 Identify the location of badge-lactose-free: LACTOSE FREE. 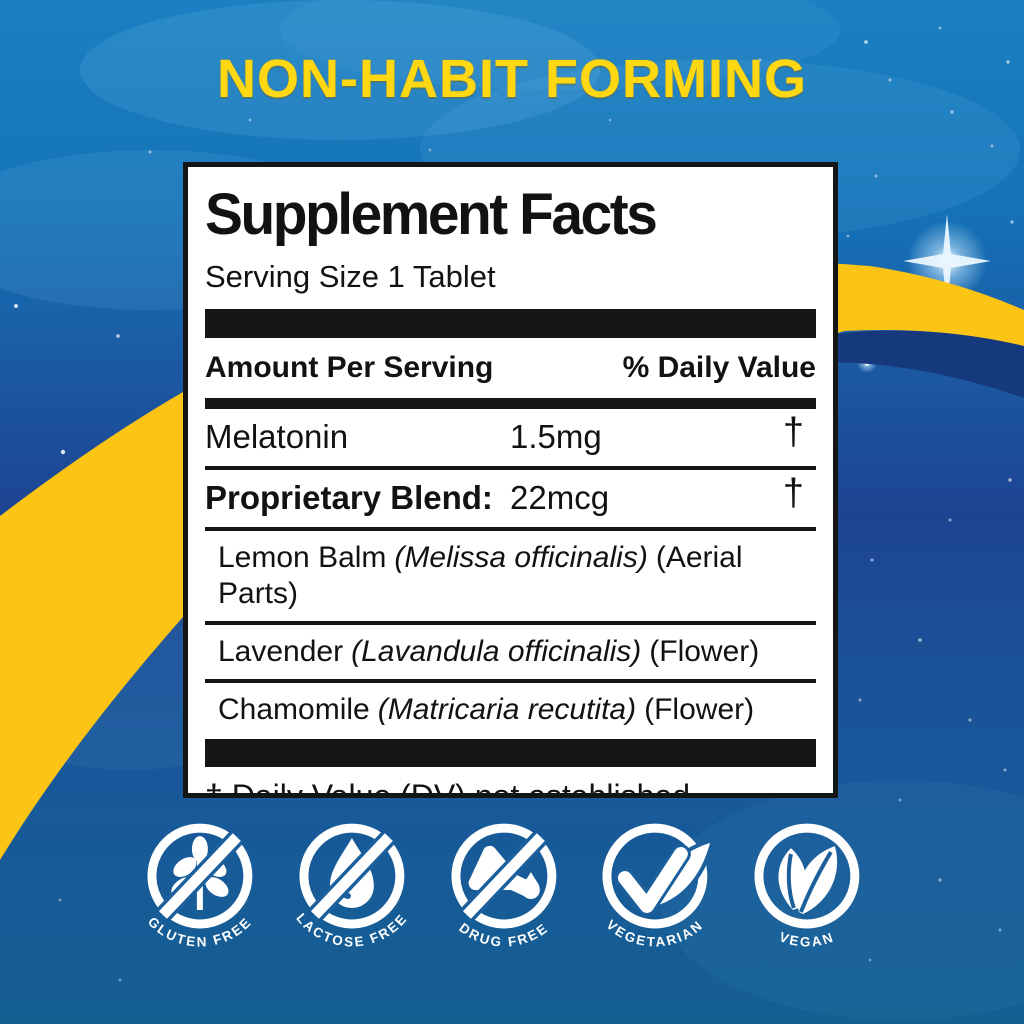
(351, 886).